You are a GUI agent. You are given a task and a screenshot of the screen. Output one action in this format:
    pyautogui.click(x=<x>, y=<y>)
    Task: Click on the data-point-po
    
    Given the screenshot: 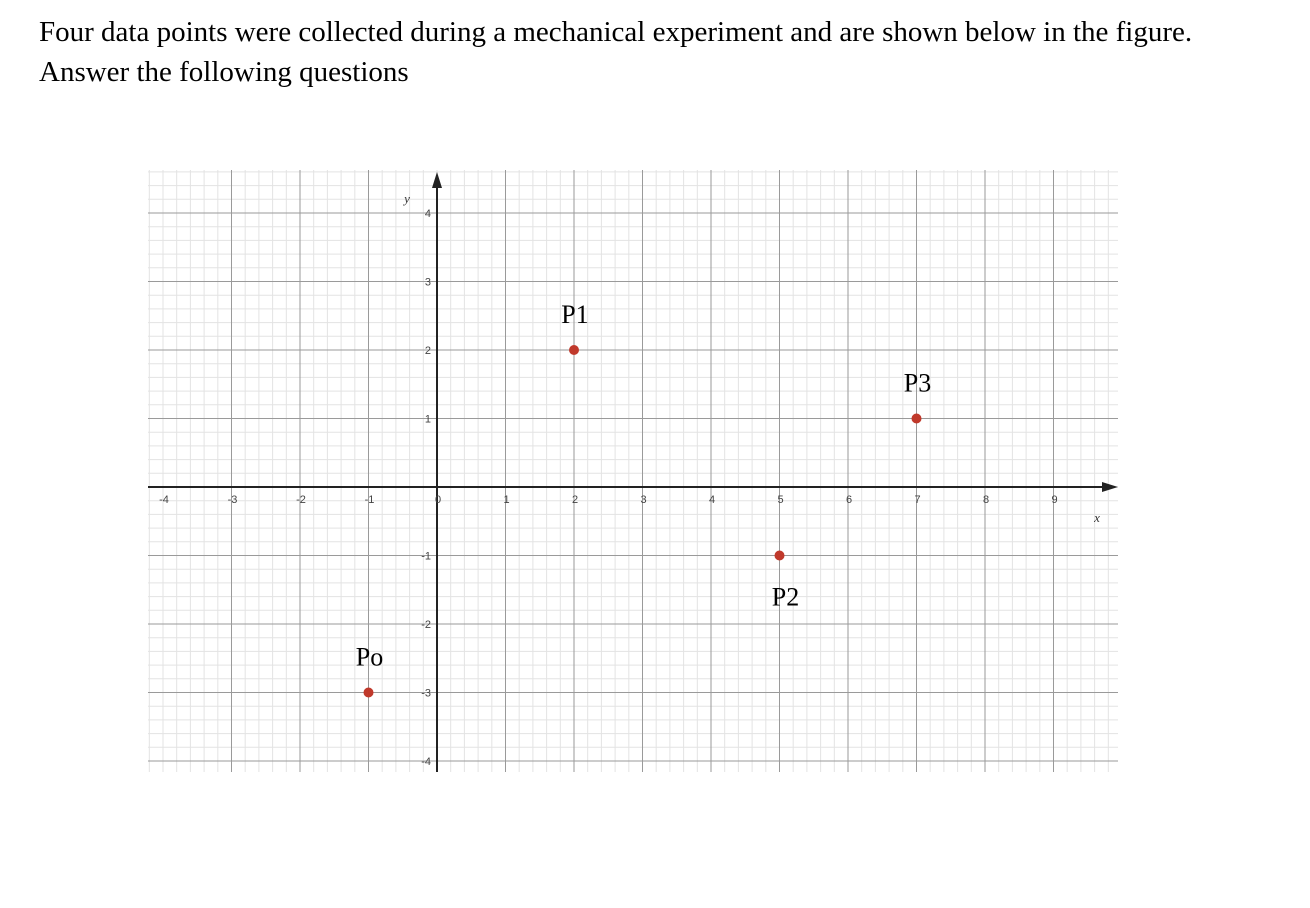 What is the action you would take?
    pyautogui.click(x=368, y=692)
    